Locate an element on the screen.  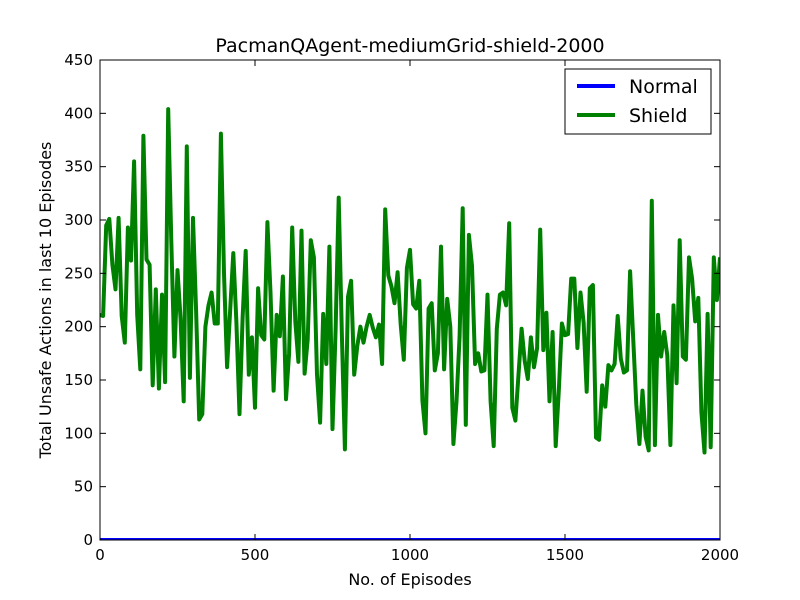
x-tick-label: 500 is located at coordinates (255, 555).